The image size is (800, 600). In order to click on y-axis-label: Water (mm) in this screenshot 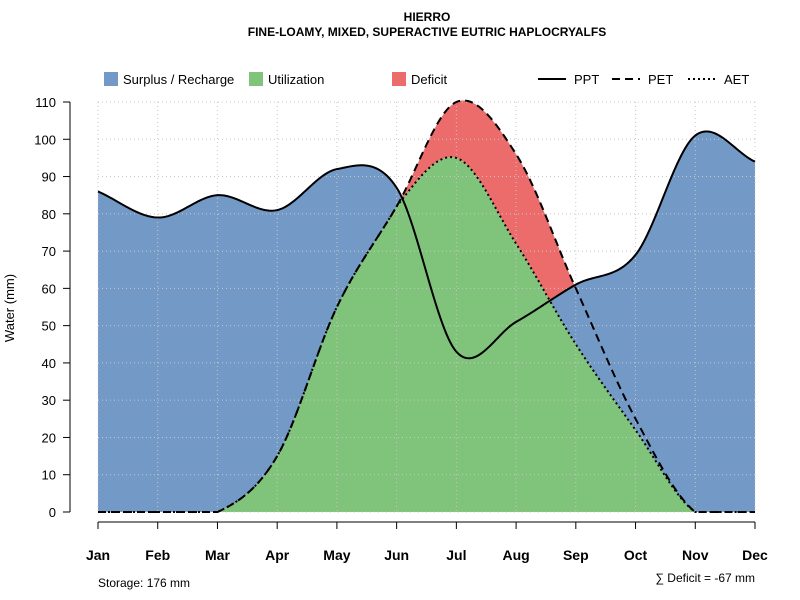, I will do `click(9, 308)`.